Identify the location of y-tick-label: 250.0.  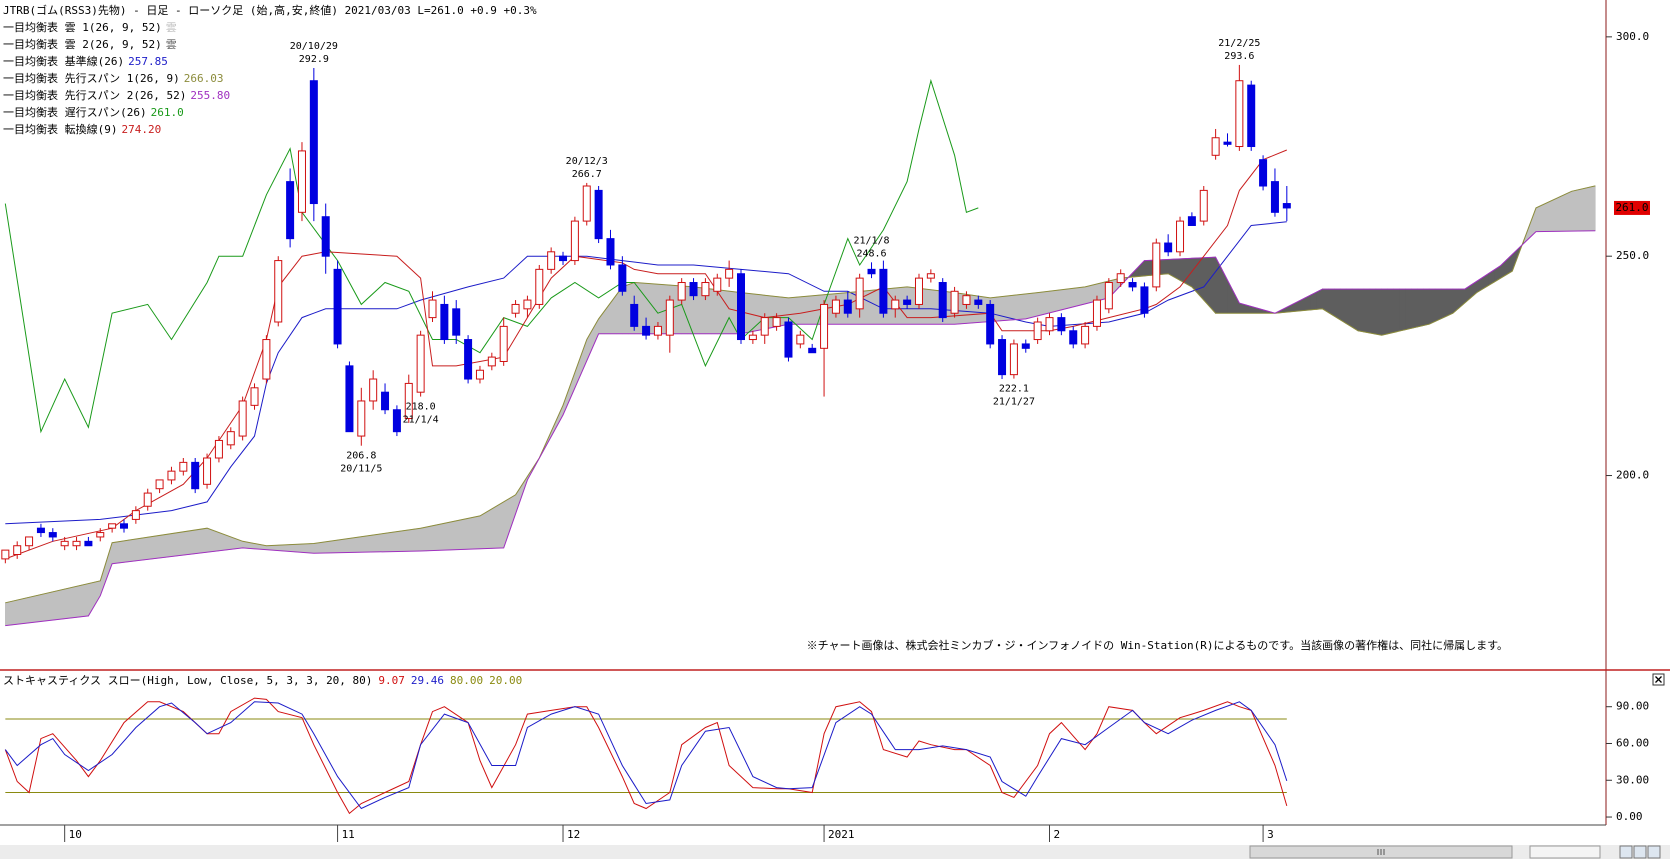
(1632, 255).